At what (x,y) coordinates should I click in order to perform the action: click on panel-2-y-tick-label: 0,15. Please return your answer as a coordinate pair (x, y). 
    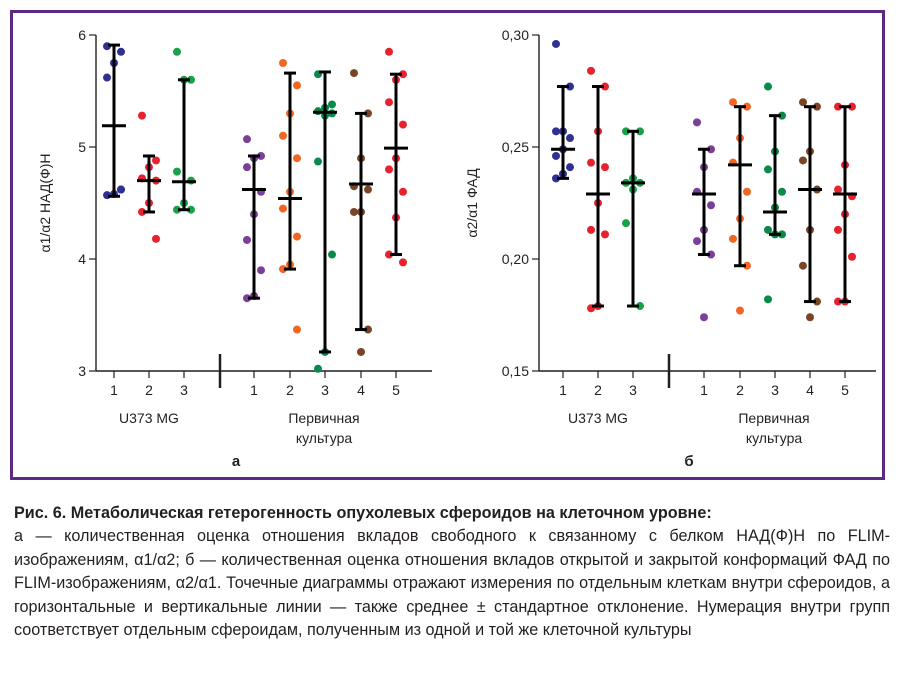
    Looking at the image, I should click on (515, 371).